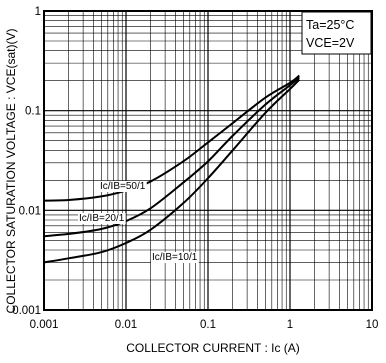 The image size is (386, 363). I want to click on condition-box: Ta=25°C VCE=2V, so click(336, 33).